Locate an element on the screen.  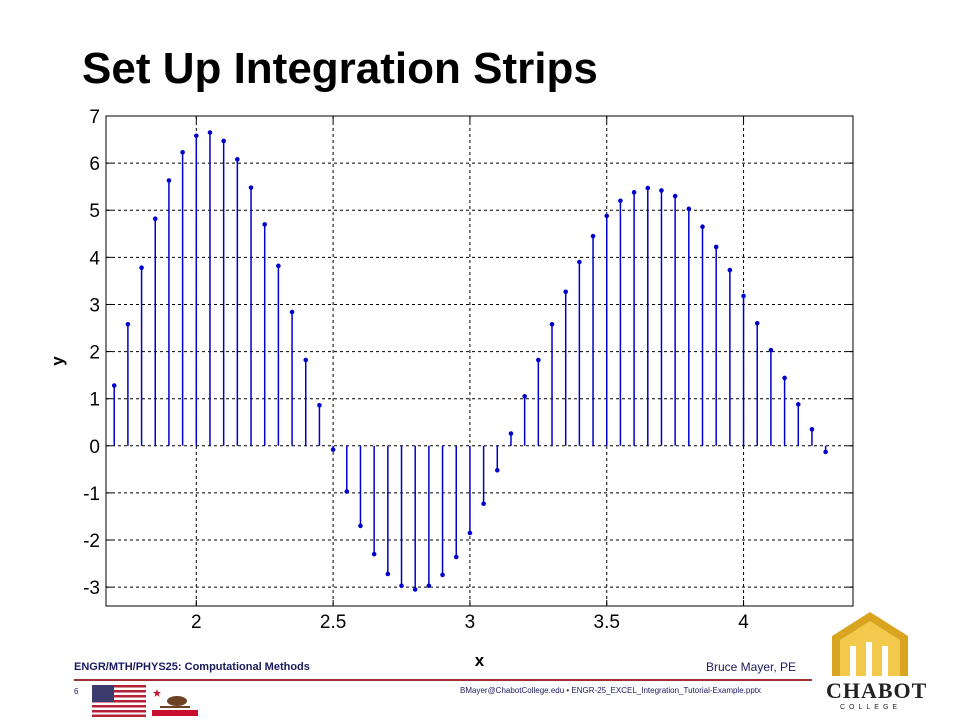
footer-page-number: 6 is located at coordinates (76, 691).